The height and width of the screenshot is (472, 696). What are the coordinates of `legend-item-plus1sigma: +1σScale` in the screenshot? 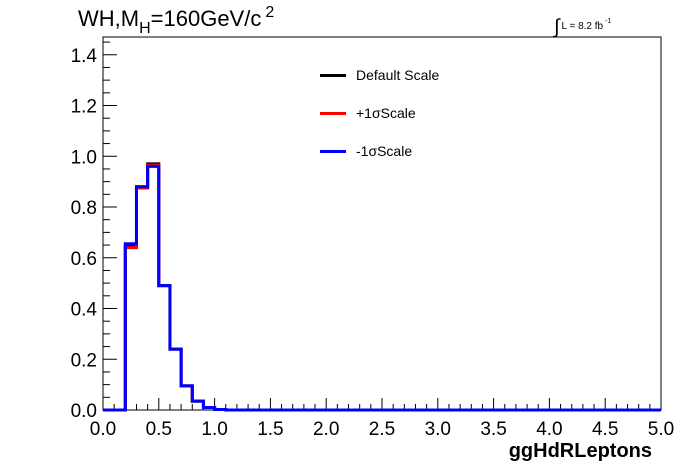 It's located at (379, 113).